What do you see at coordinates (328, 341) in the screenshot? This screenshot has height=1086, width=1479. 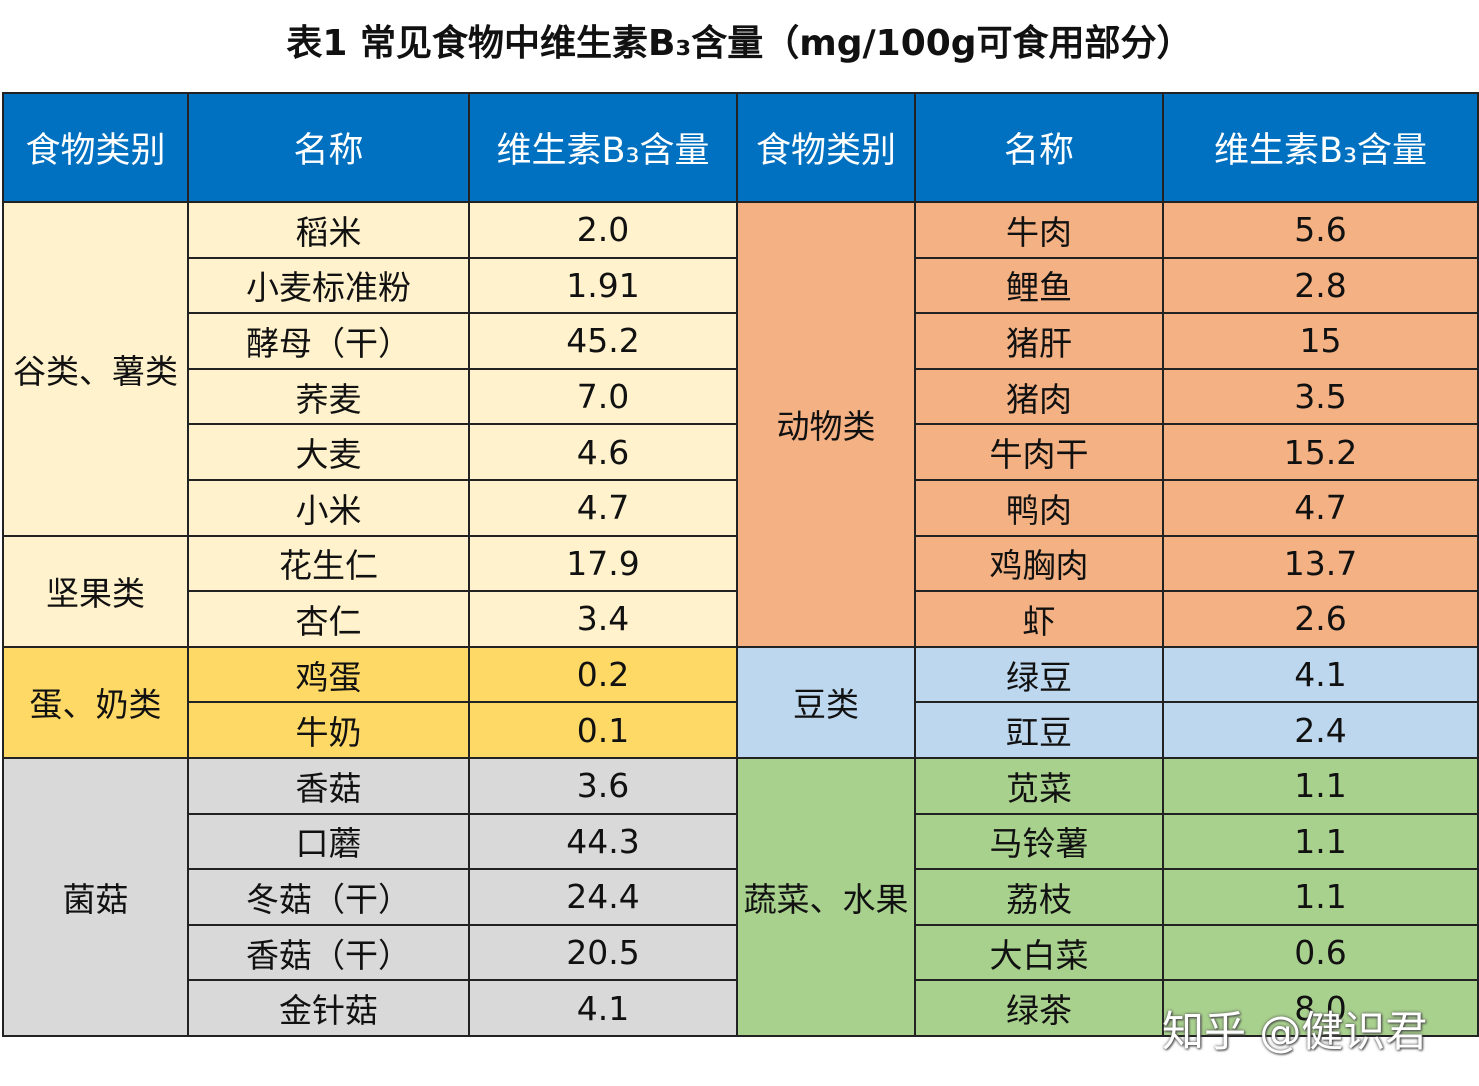 I see `name-cell: 酵母（干）` at bounding box center [328, 341].